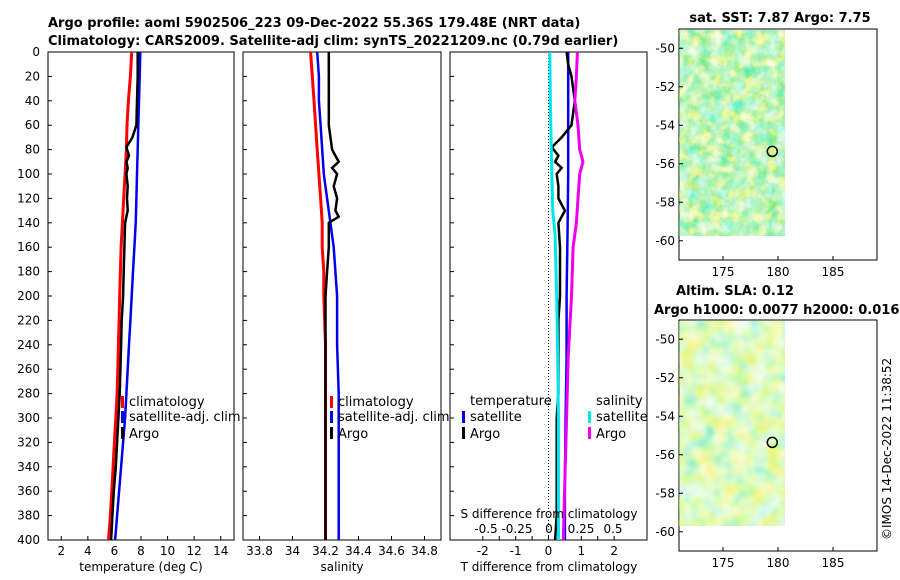  I want to click on imos-credit: ©IMOS 14-Dec-2022 11:38:52, so click(887, 449).